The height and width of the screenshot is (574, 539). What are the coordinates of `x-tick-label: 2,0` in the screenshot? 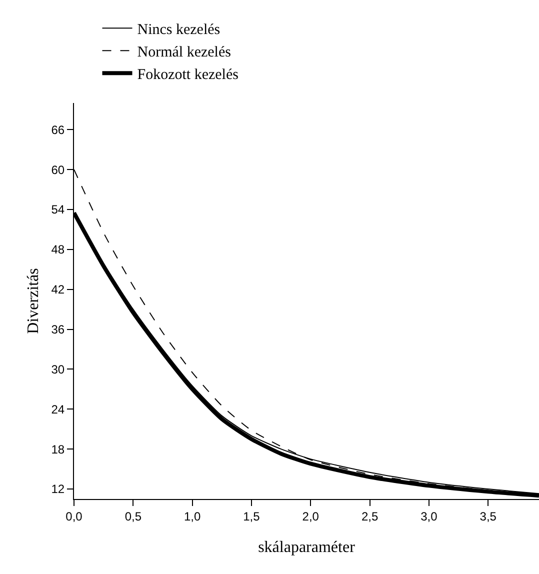 It's located at (311, 516).